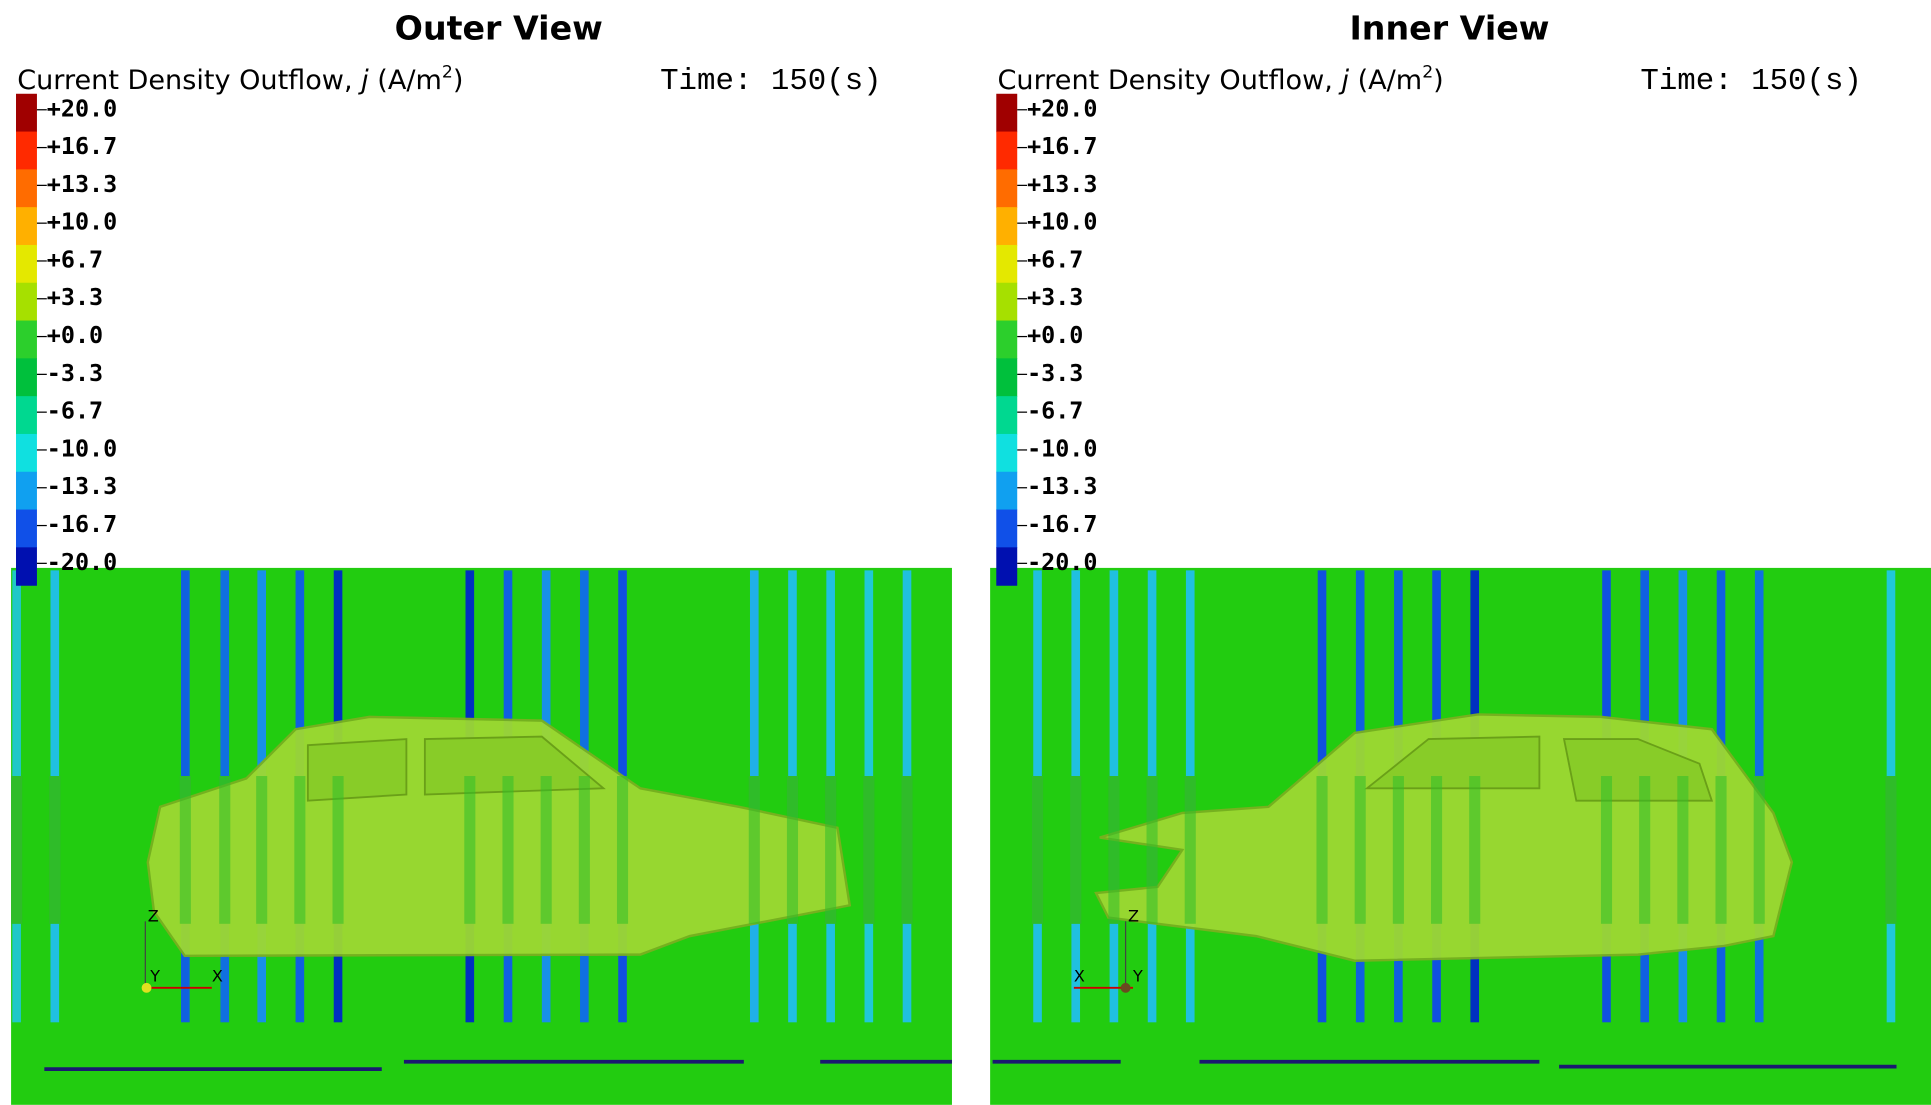  I want to click on colorbar-label: Current Density Outflow, j (A/m2), so click(240, 79).